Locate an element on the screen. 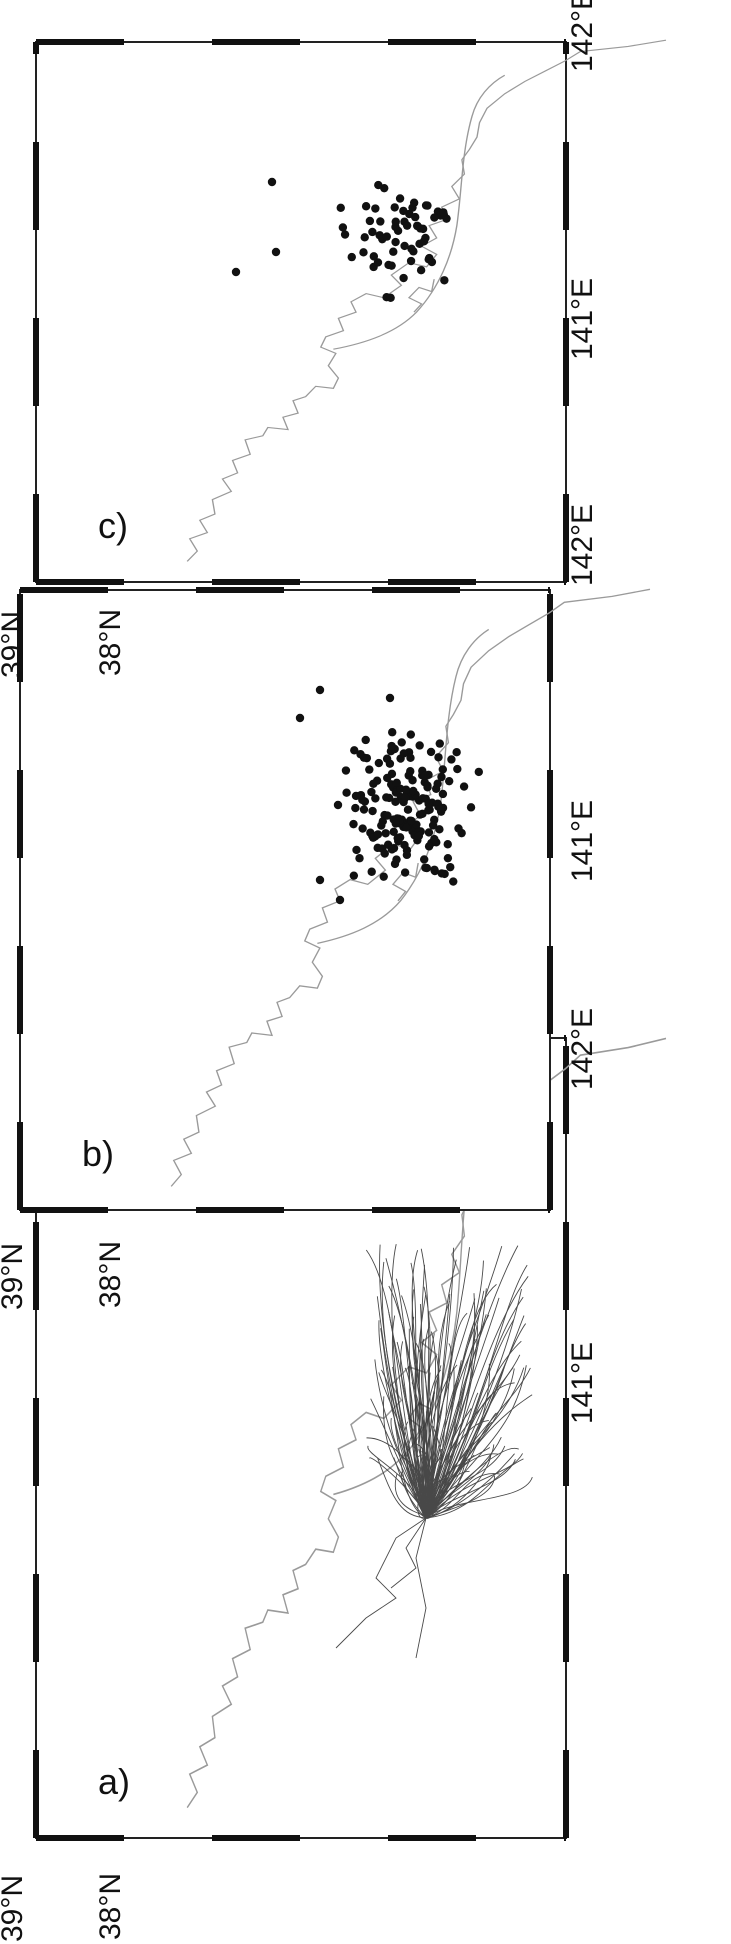 The height and width of the screenshot is (1944, 731). lat-label-38: 38°N is located at coordinates (110, 1906).